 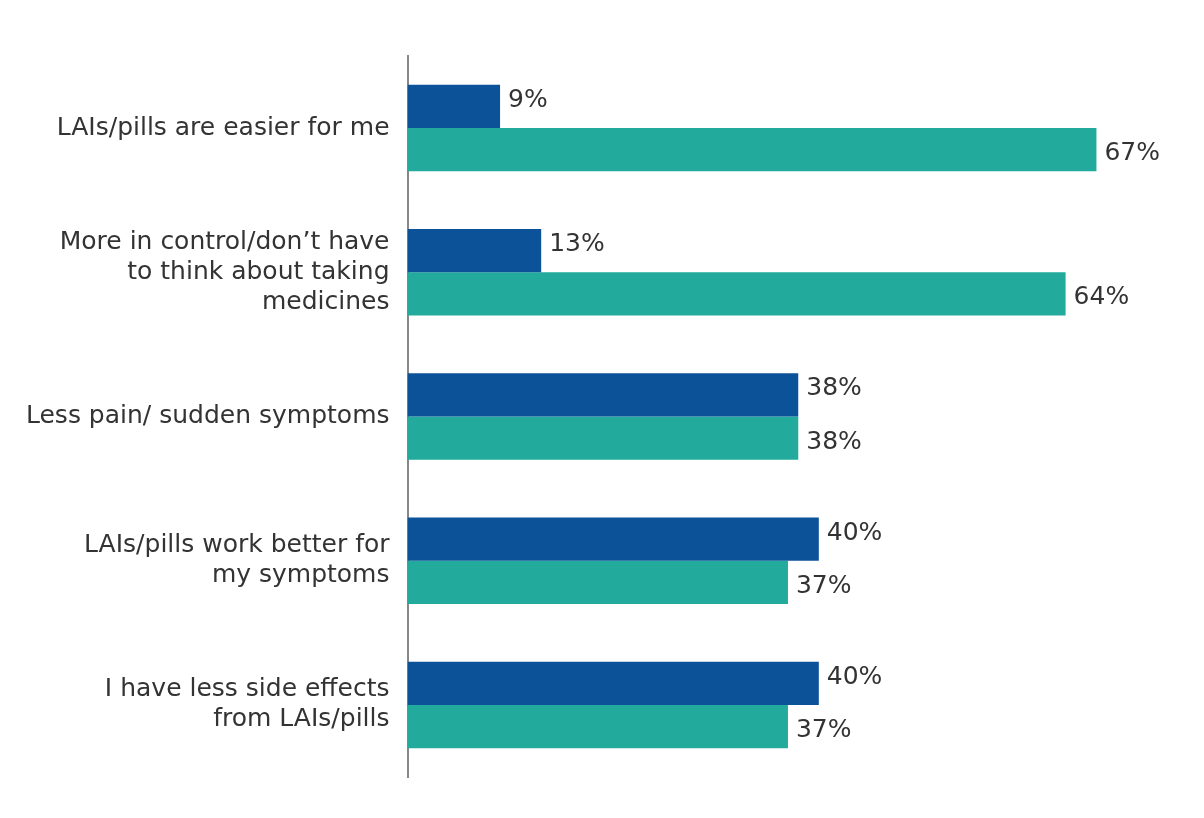 What do you see at coordinates (223, 126) in the screenshot?
I see `y-tick-label: LAIs/pills are easier for me` at bounding box center [223, 126].